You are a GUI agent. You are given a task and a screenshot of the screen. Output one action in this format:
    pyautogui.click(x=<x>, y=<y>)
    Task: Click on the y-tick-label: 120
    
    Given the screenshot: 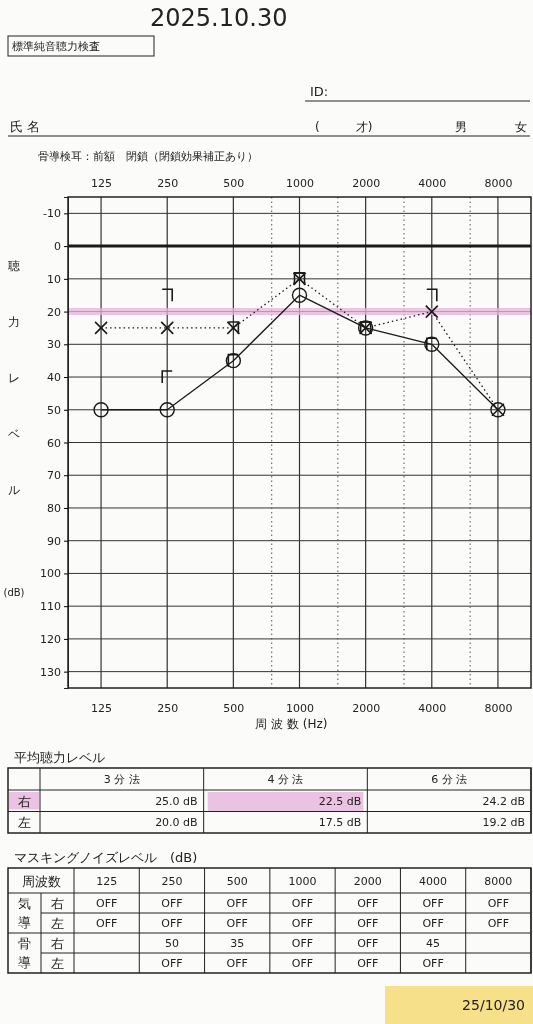 What is the action you would take?
    pyautogui.click(x=50, y=639)
    